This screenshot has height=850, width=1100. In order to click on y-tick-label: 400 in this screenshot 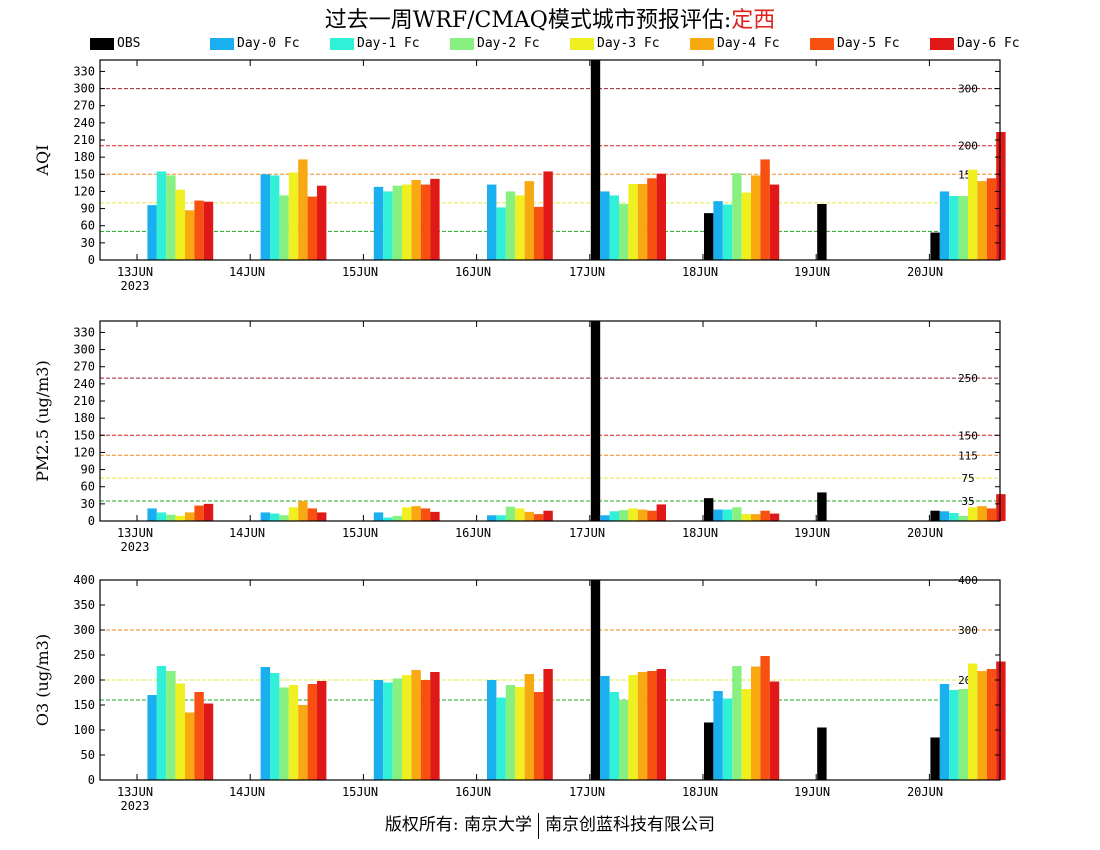, I will do `click(84, 580)`.